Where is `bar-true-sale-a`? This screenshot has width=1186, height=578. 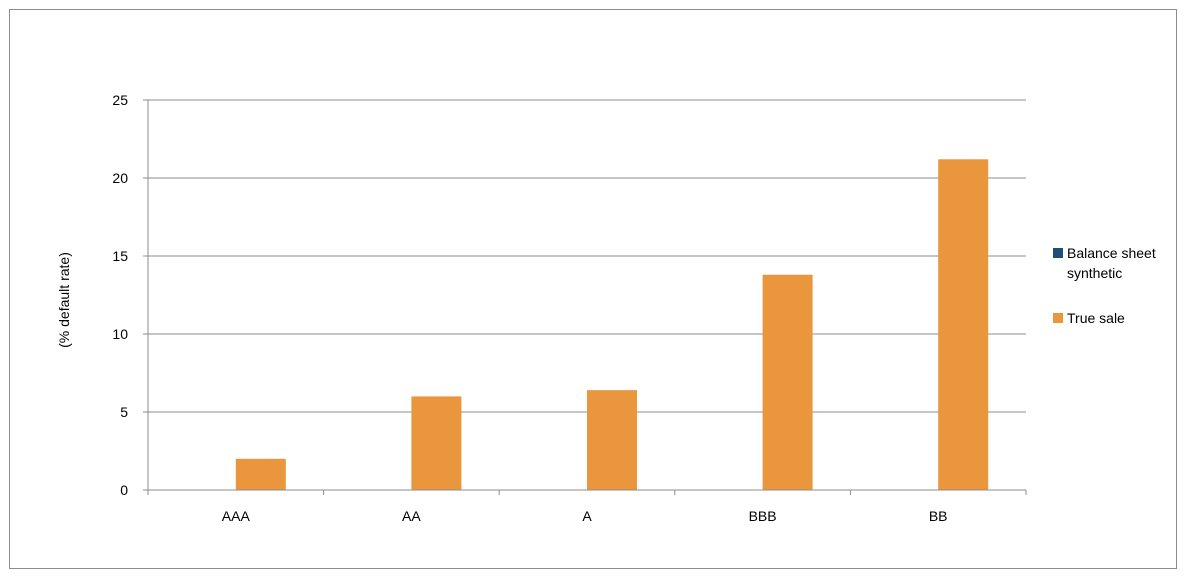 bar-true-sale-a is located at coordinates (612, 440).